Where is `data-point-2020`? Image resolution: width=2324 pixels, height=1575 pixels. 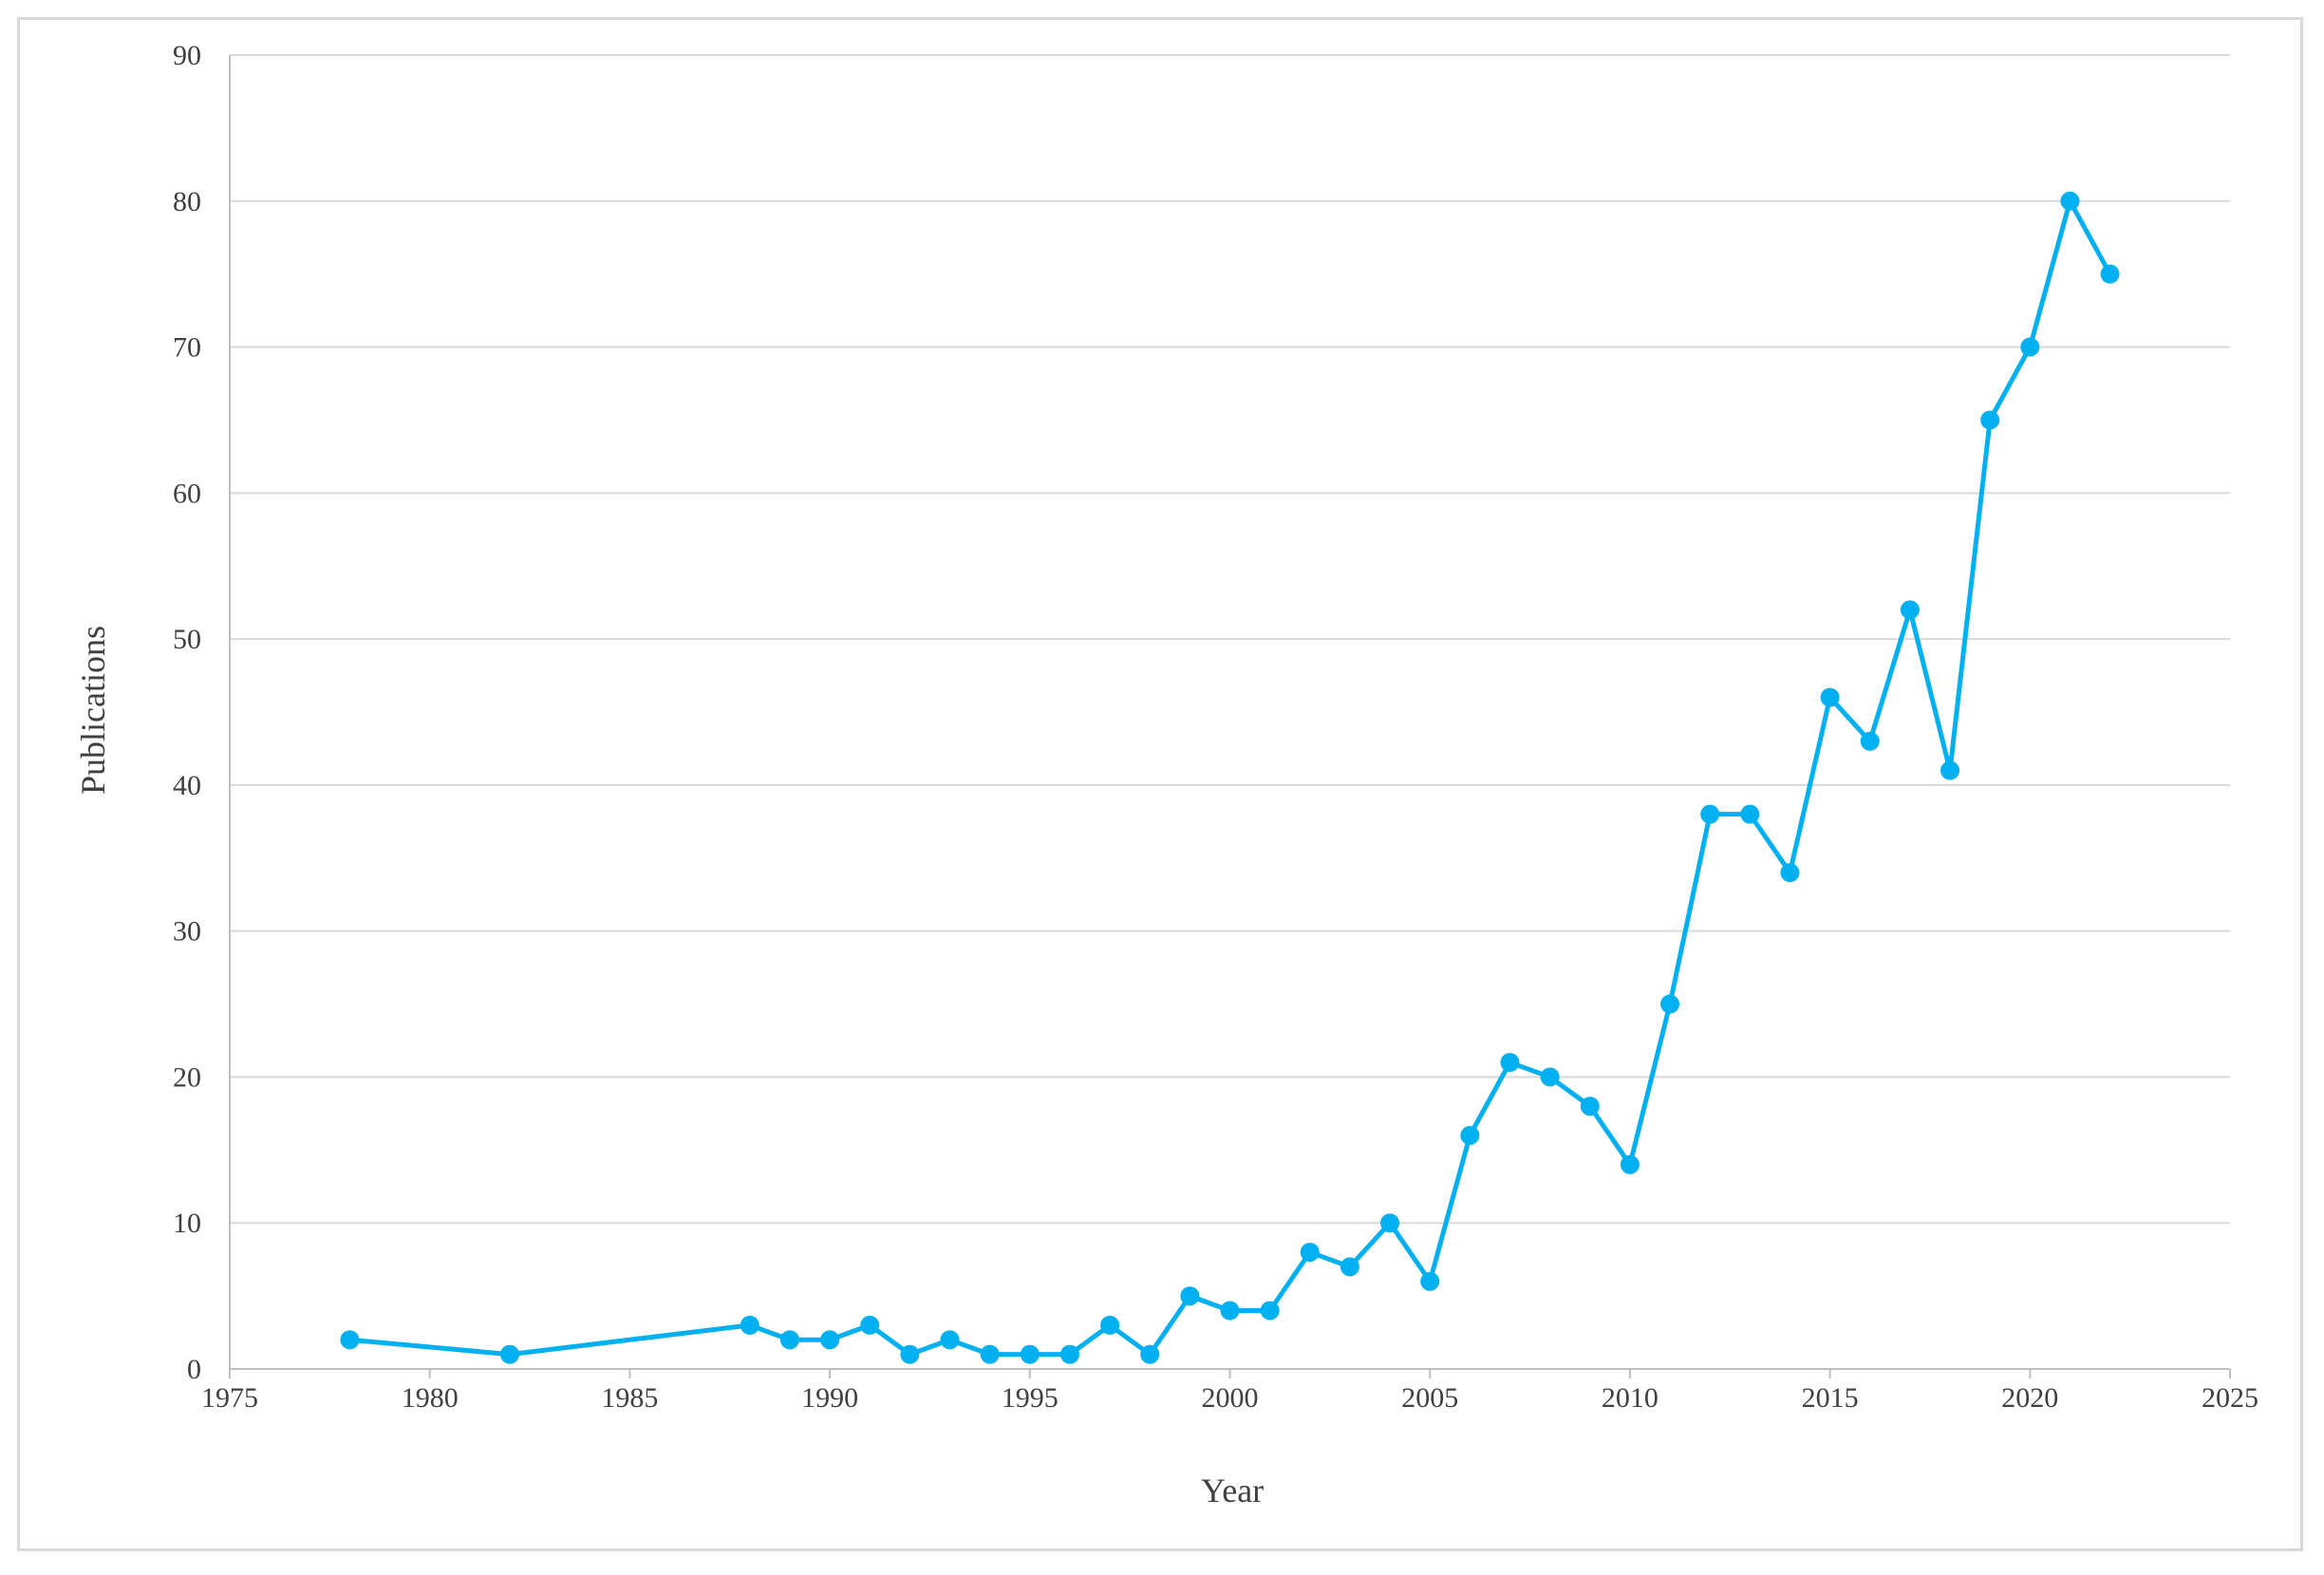 data-point-2020 is located at coordinates (2030, 347).